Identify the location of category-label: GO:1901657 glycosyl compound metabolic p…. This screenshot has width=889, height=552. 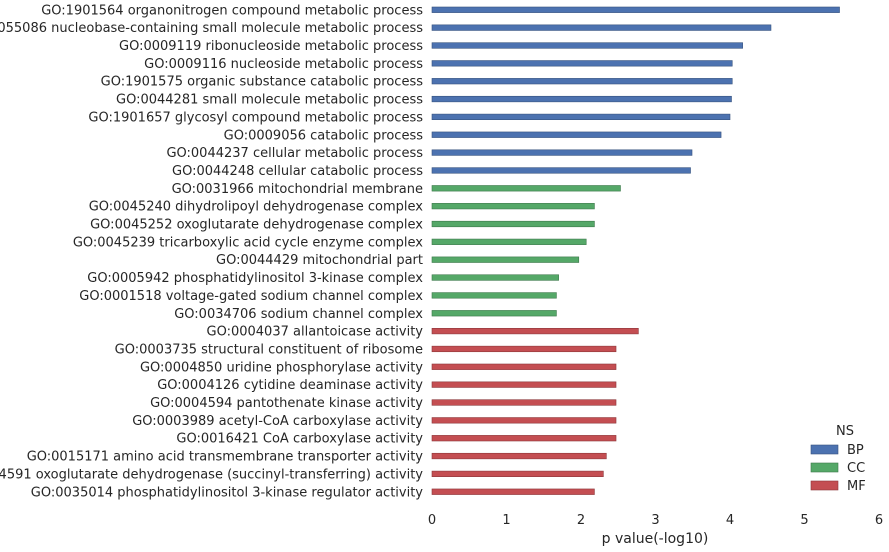
(255, 117).